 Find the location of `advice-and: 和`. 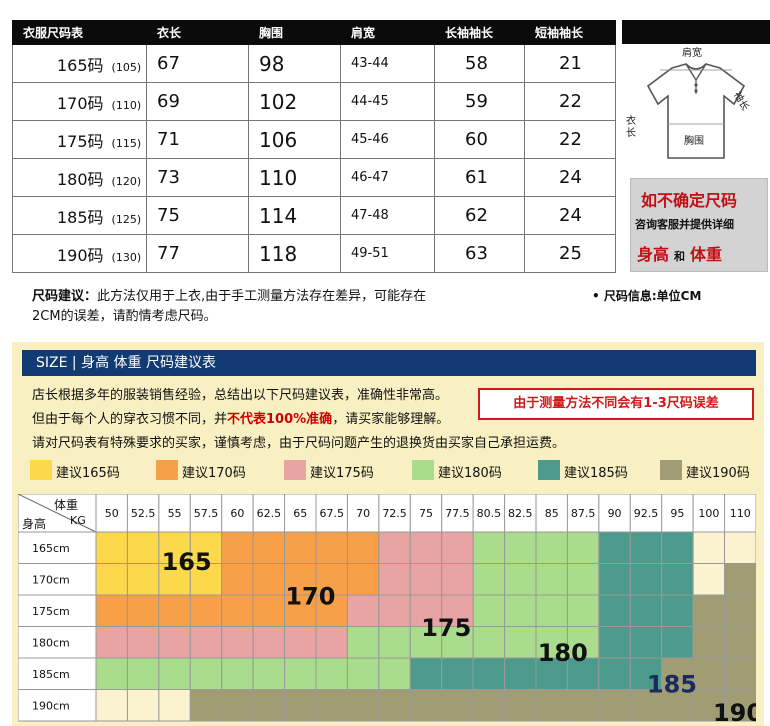

advice-and: 和 is located at coordinates (680, 256).